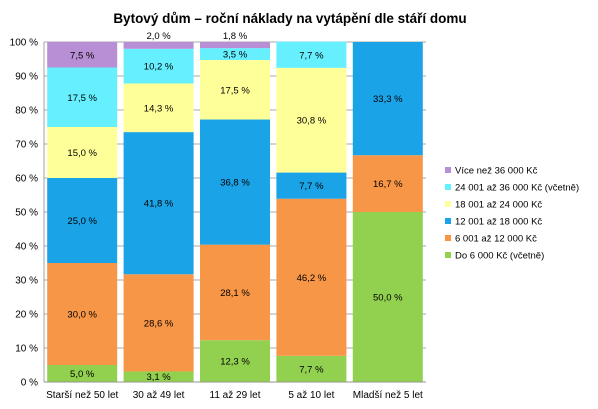 The image size is (598, 409). Describe the element at coordinates (158, 36) in the screenshot. I see `data-label: 2,0 %` at that location.